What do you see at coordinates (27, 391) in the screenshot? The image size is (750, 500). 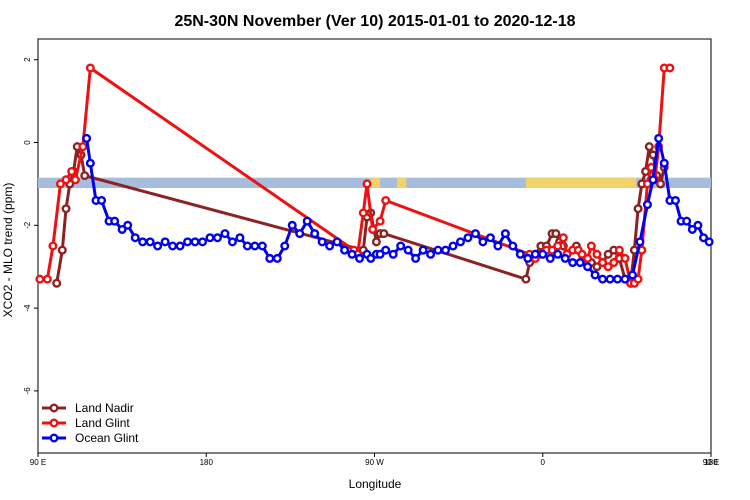 I see `y-tick-label: -6` at bounding box center [27, 391].